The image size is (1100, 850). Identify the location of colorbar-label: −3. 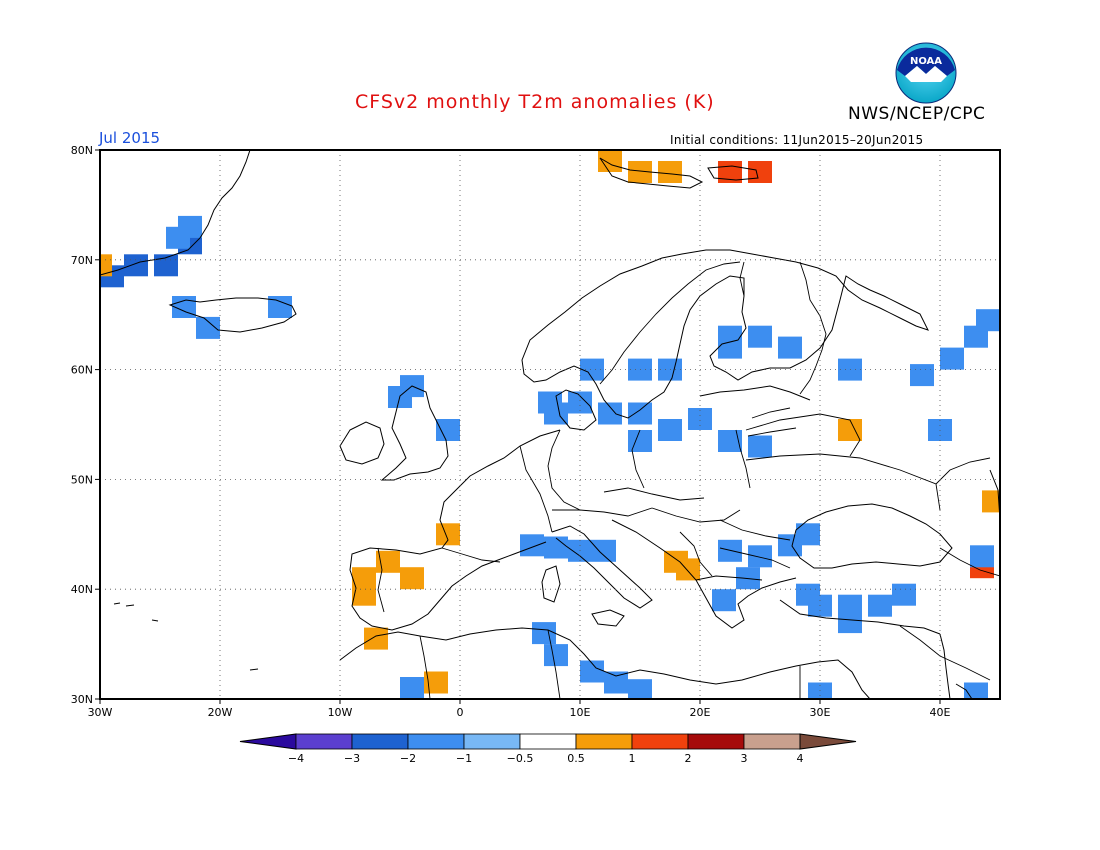
(352, 758).